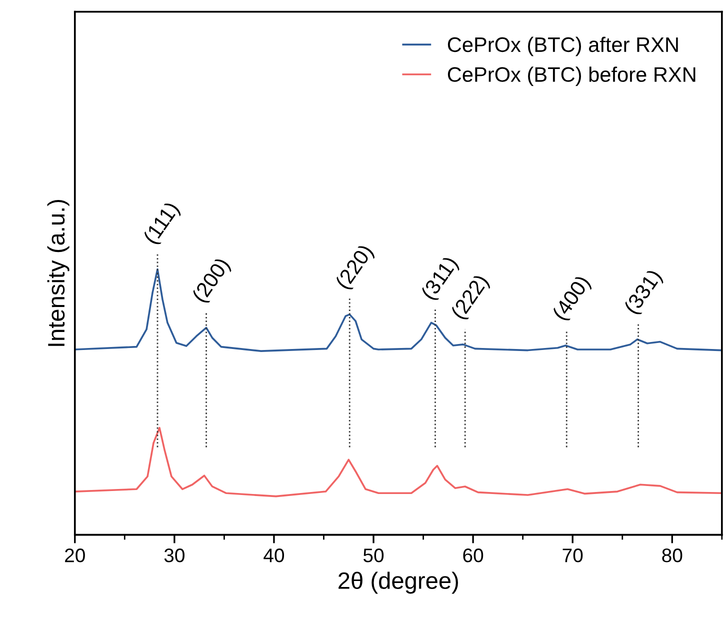  I want to click on y-axis-title: Intensity (a.u.), so click(58, 273).